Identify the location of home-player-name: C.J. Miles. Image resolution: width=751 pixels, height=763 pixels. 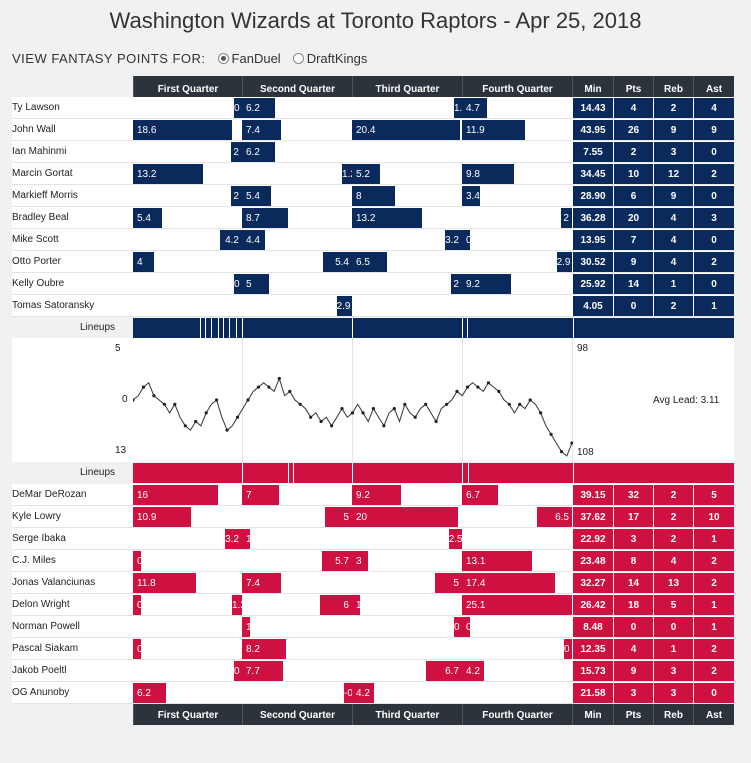
(34, 560).